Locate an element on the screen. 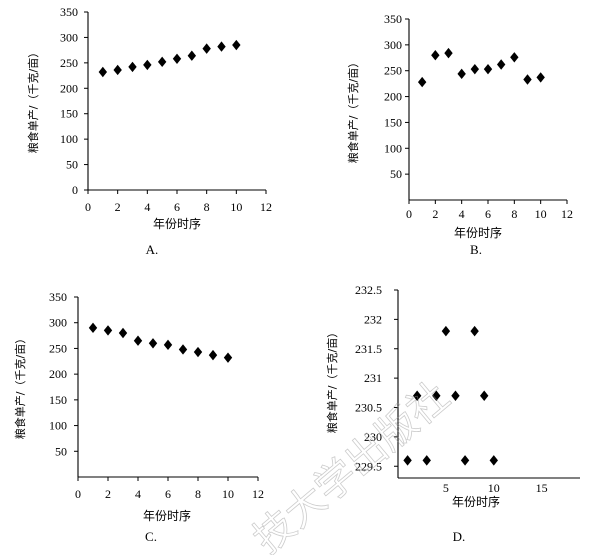 The image size is (611, 555). y-tick-label: 231 is located at coordinates (373, 378).